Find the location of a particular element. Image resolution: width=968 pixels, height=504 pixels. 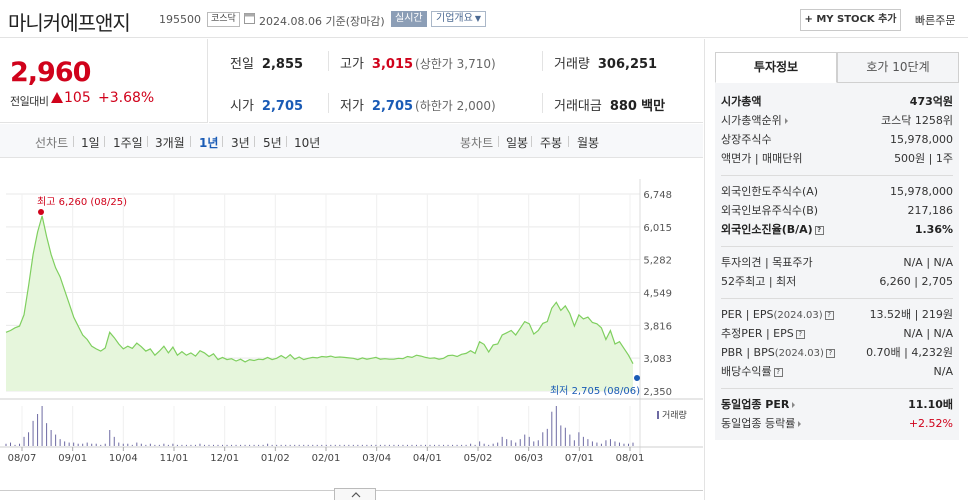

x-tick-label: 05/02 is located at coordinates (478, 458).